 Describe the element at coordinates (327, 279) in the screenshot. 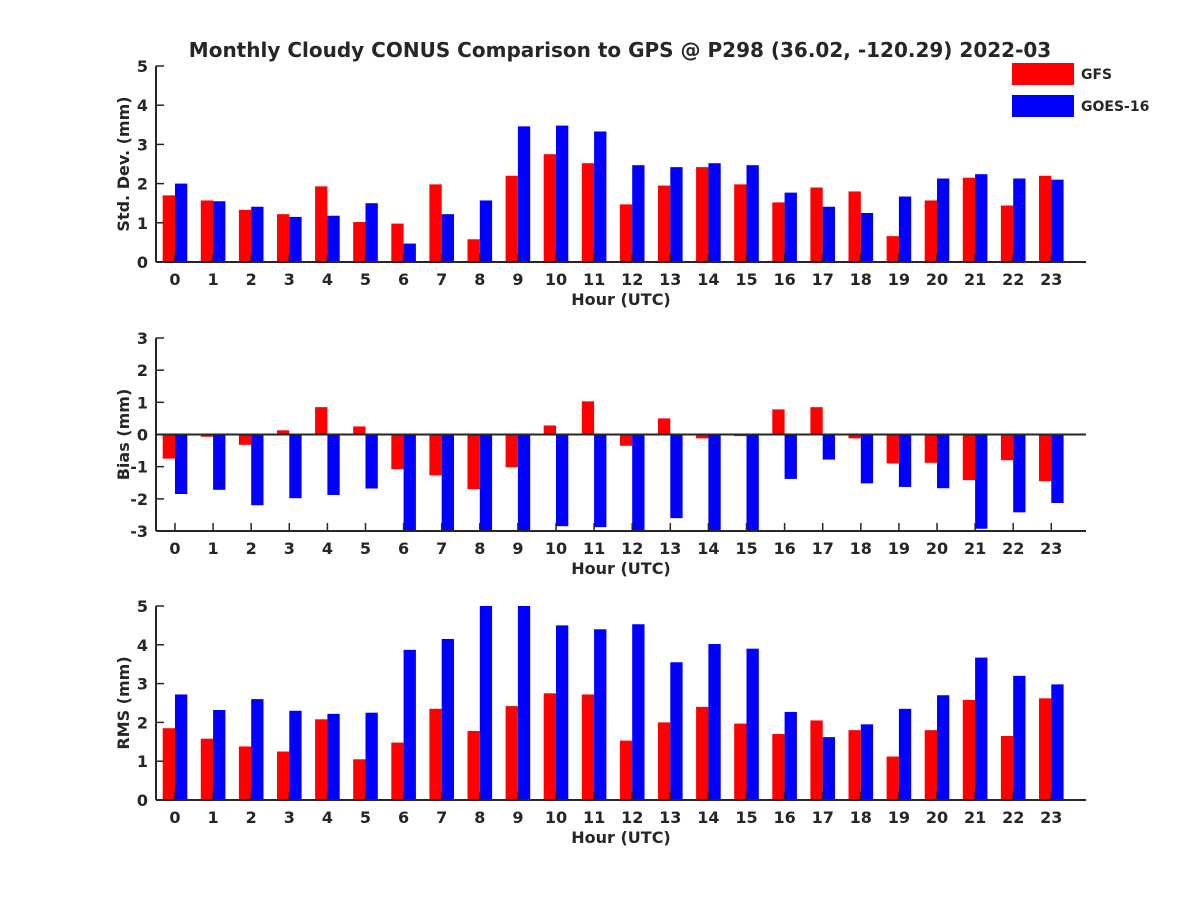

I see `x-tick-label-0-4: 4` at that location.